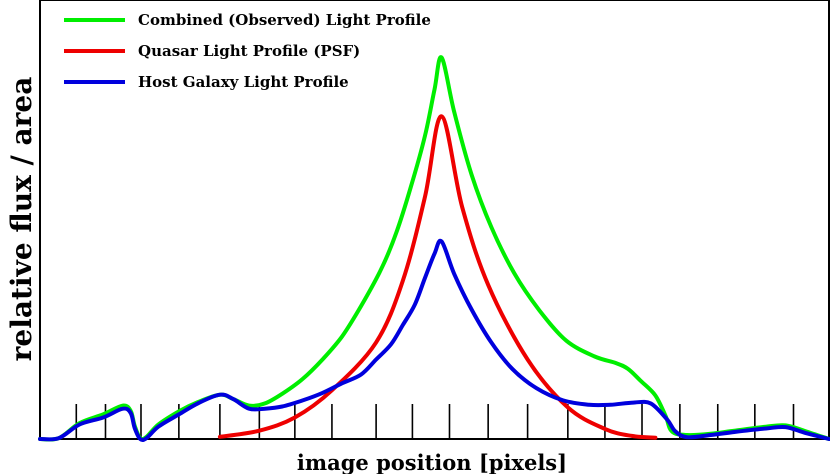  Describe the element at coordinates (432, 462) in the screenshot. I see `x-axis-label: image position [pixels]` at that location.